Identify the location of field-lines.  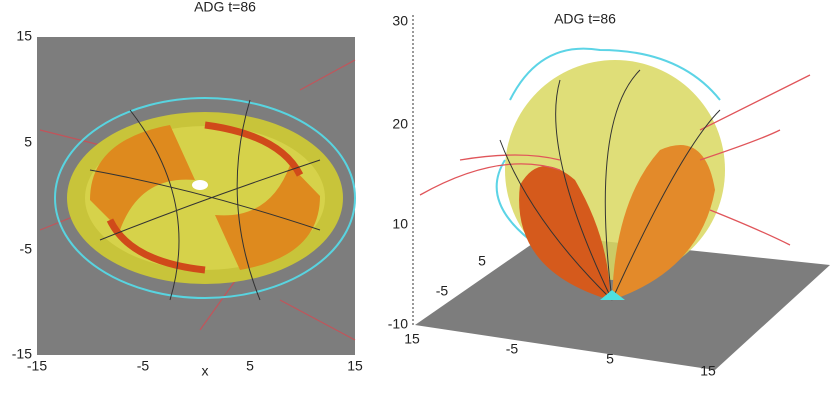
(205, 200).